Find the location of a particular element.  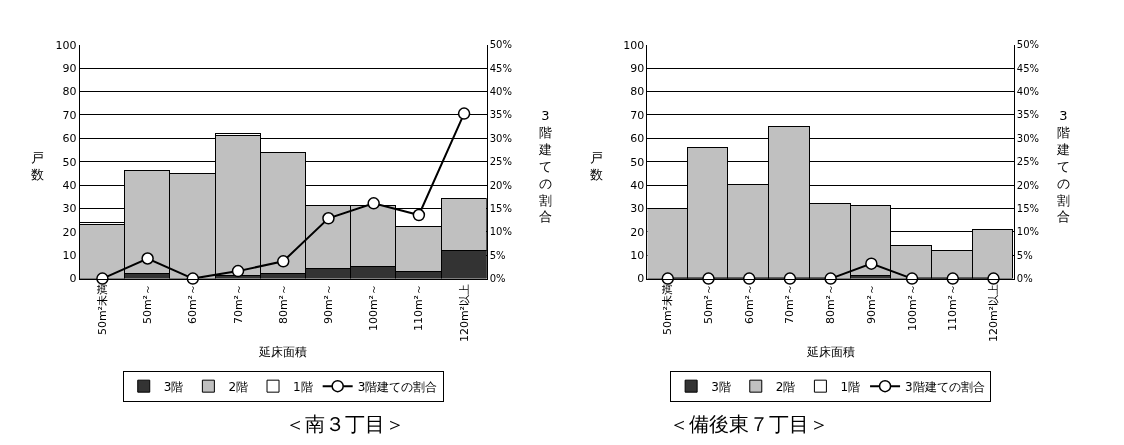

text: ＜備後東７丁目＞ is located at coordinates (749, 424).